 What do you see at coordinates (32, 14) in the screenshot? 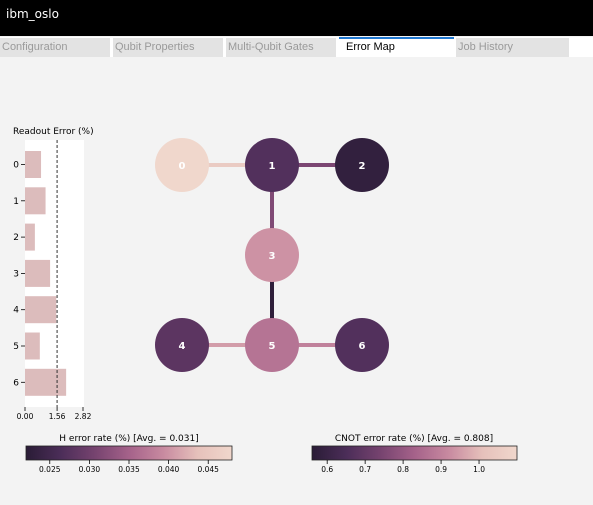
I see `window-title: ibm_oslo` at bounding box center [32, 14].